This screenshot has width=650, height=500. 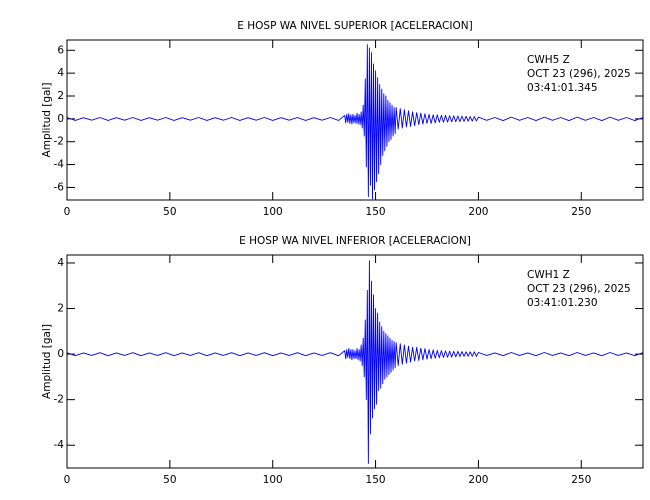 What do you see at coordinates (562, 88) in the screenshot?
I see `annotation: 03:41:01.345` at bounding box center [562, 88].